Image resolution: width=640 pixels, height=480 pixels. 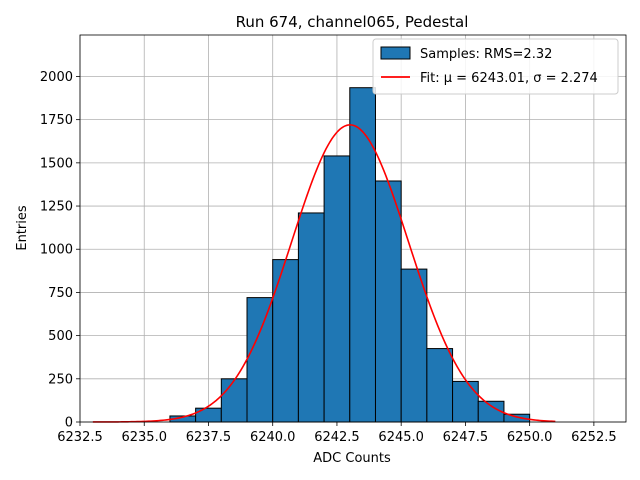 What do you see at coordinates (466, 437) in the screenshot?
I see `x-tick-label: 6247.5` at bounding box center [466, 437].